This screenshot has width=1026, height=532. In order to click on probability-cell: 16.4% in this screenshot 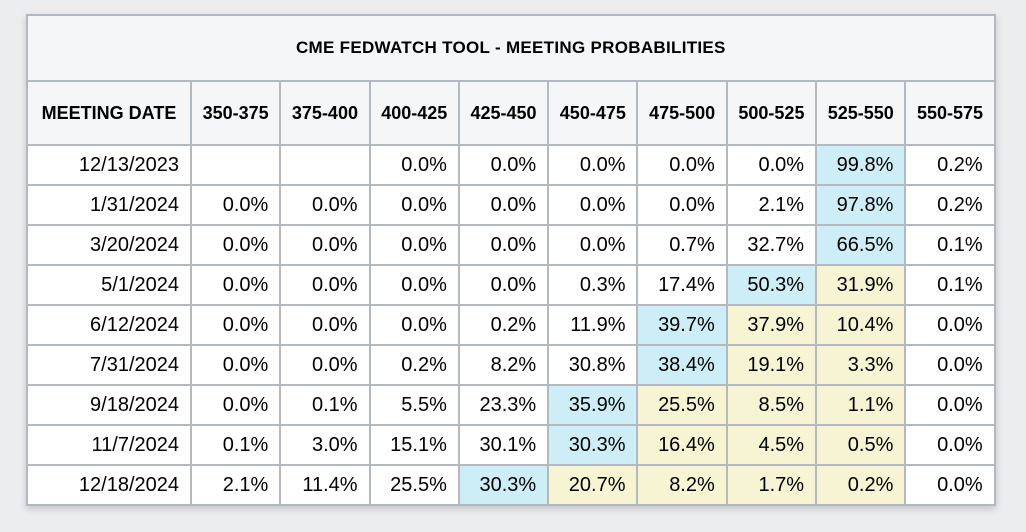, I will do `click(682, 445)`.